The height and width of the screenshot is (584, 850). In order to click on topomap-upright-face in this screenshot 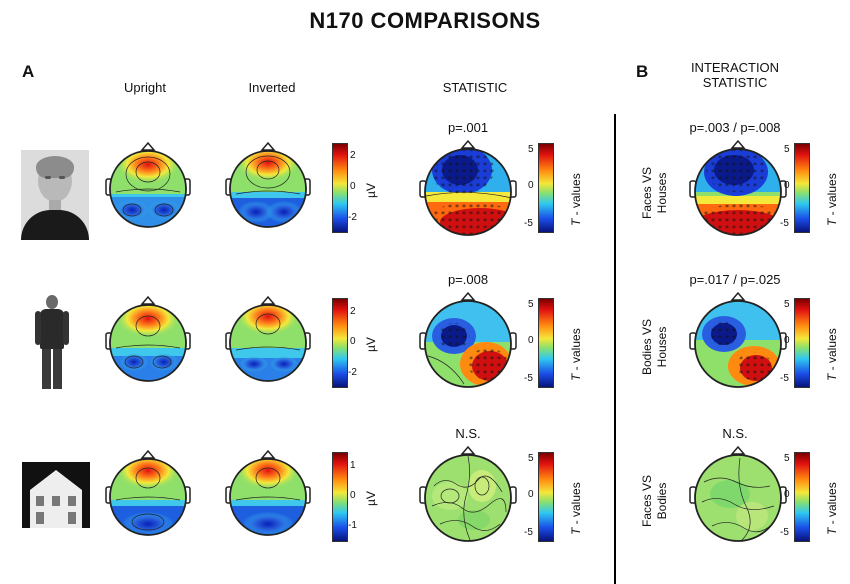, I will do `click(148, 184)`.